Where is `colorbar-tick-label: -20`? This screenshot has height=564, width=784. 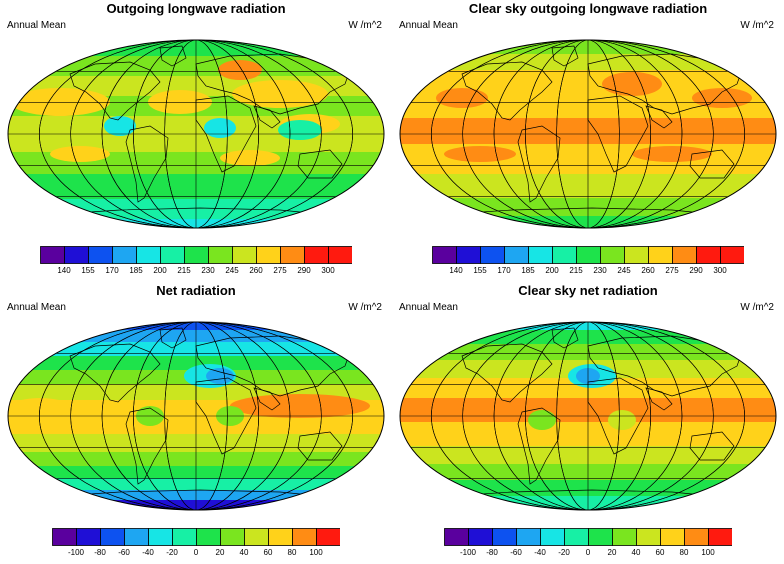 colorbar-tick-label: -20 is located at coordinates (564, 552).